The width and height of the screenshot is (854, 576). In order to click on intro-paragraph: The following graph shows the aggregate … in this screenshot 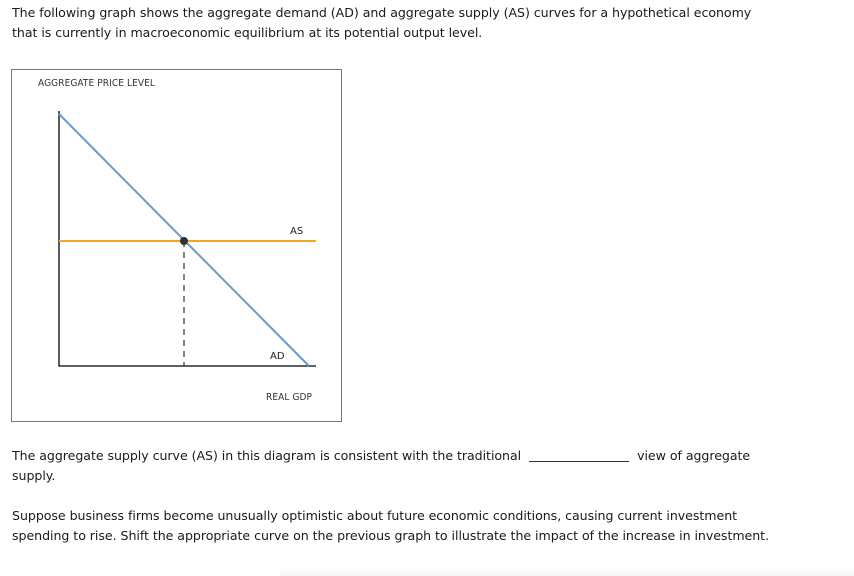, I will do `click(382, 22)`.